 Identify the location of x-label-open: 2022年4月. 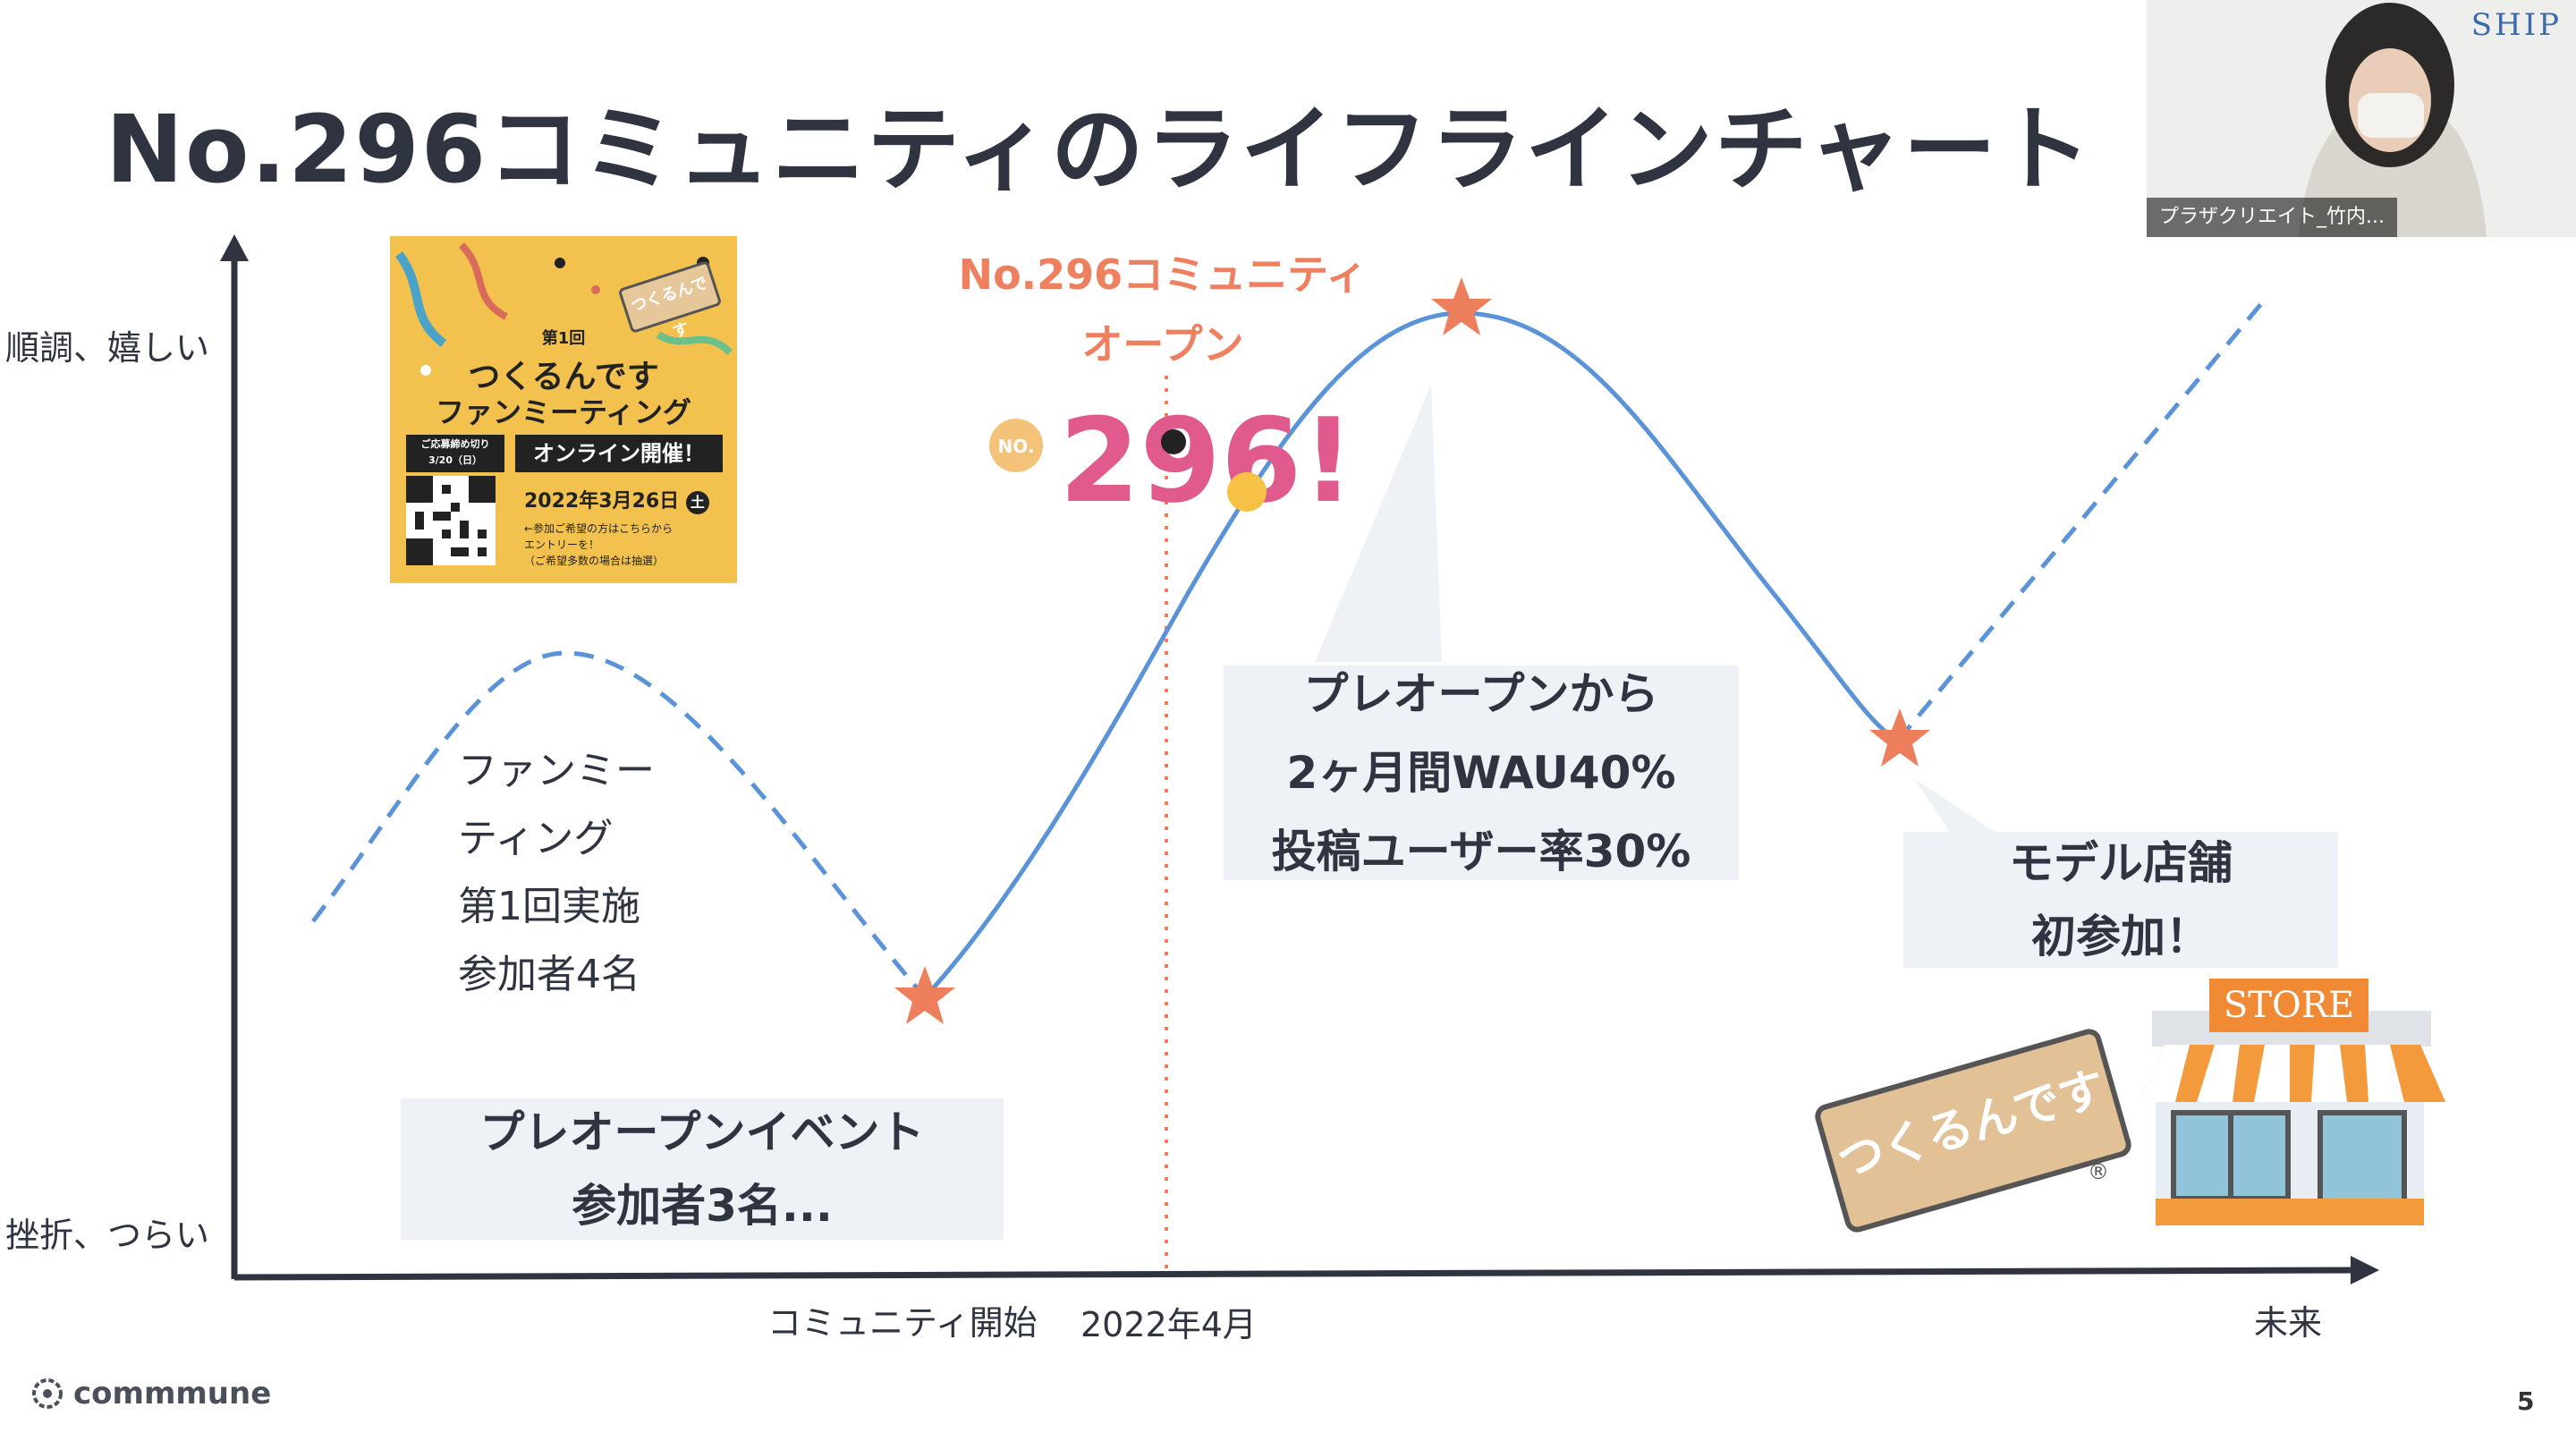
(1168, 1324).